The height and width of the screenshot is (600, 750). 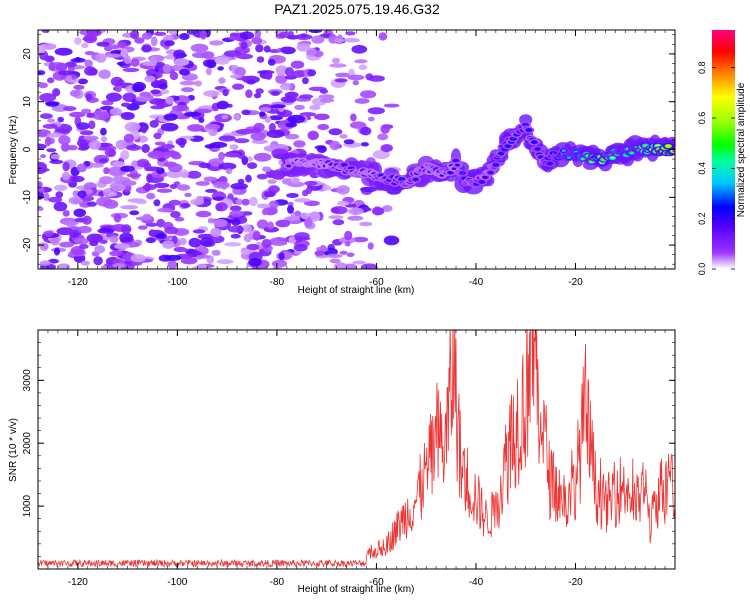 What do you see at coordinates (27, 197) in the screenshot?
I see `y-tick-label: -10` at bounding box center [27, 197].